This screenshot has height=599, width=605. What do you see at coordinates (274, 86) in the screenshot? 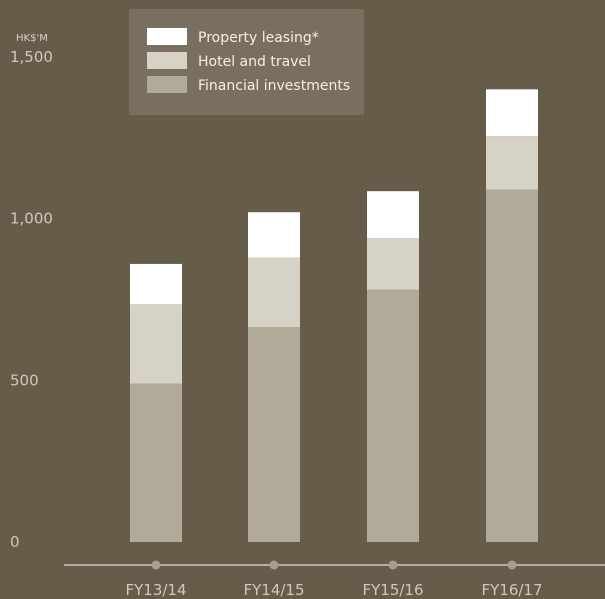
I see `legend-label: Financial investments` at bounding box center [274, 86].